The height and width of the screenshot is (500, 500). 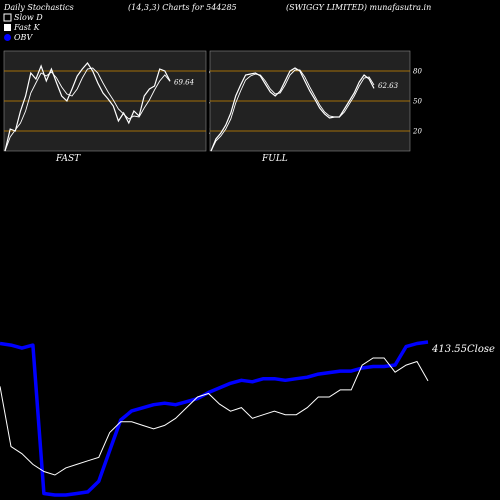 What do you see at coordinates (27, 27) in the screenshot?
I see `legend-fast-k: Fast K` at bounding box center [27, 27].